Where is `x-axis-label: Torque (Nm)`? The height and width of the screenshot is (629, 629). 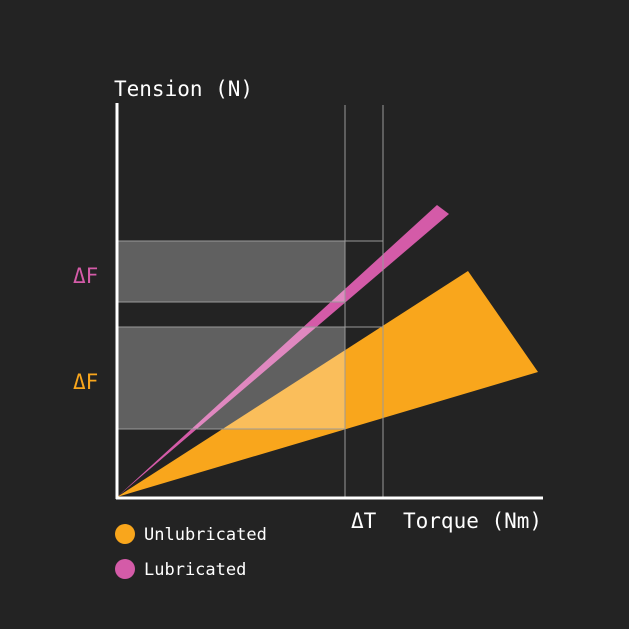
x-axis-label: Torque (Nm) is located at coordinates (472, 521).